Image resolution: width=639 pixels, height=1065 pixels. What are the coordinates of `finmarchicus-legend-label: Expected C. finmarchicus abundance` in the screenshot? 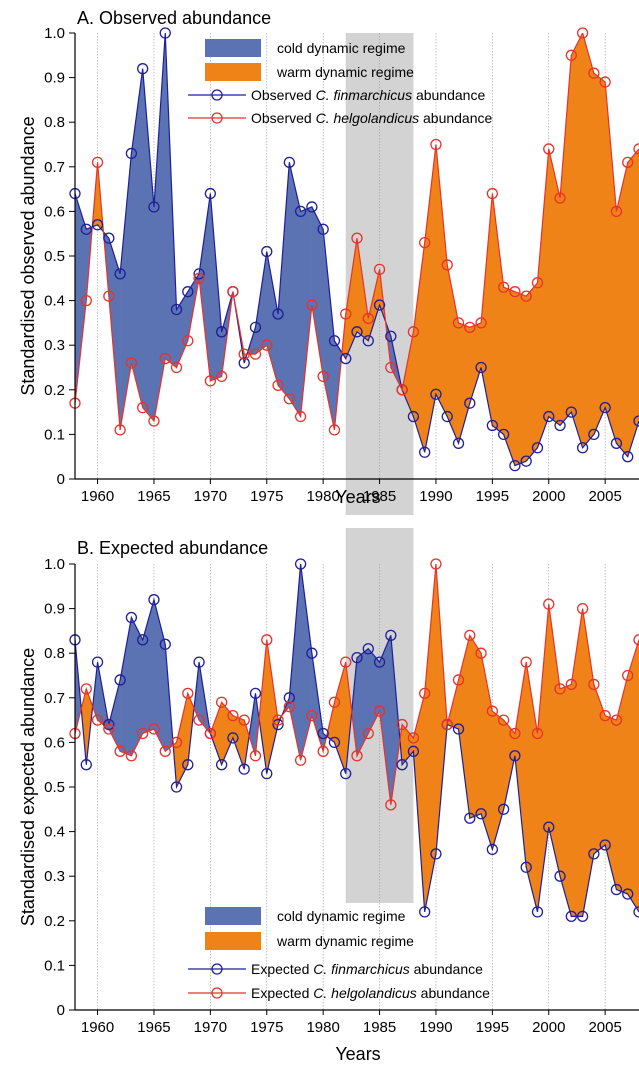 It's located at (367, 969).